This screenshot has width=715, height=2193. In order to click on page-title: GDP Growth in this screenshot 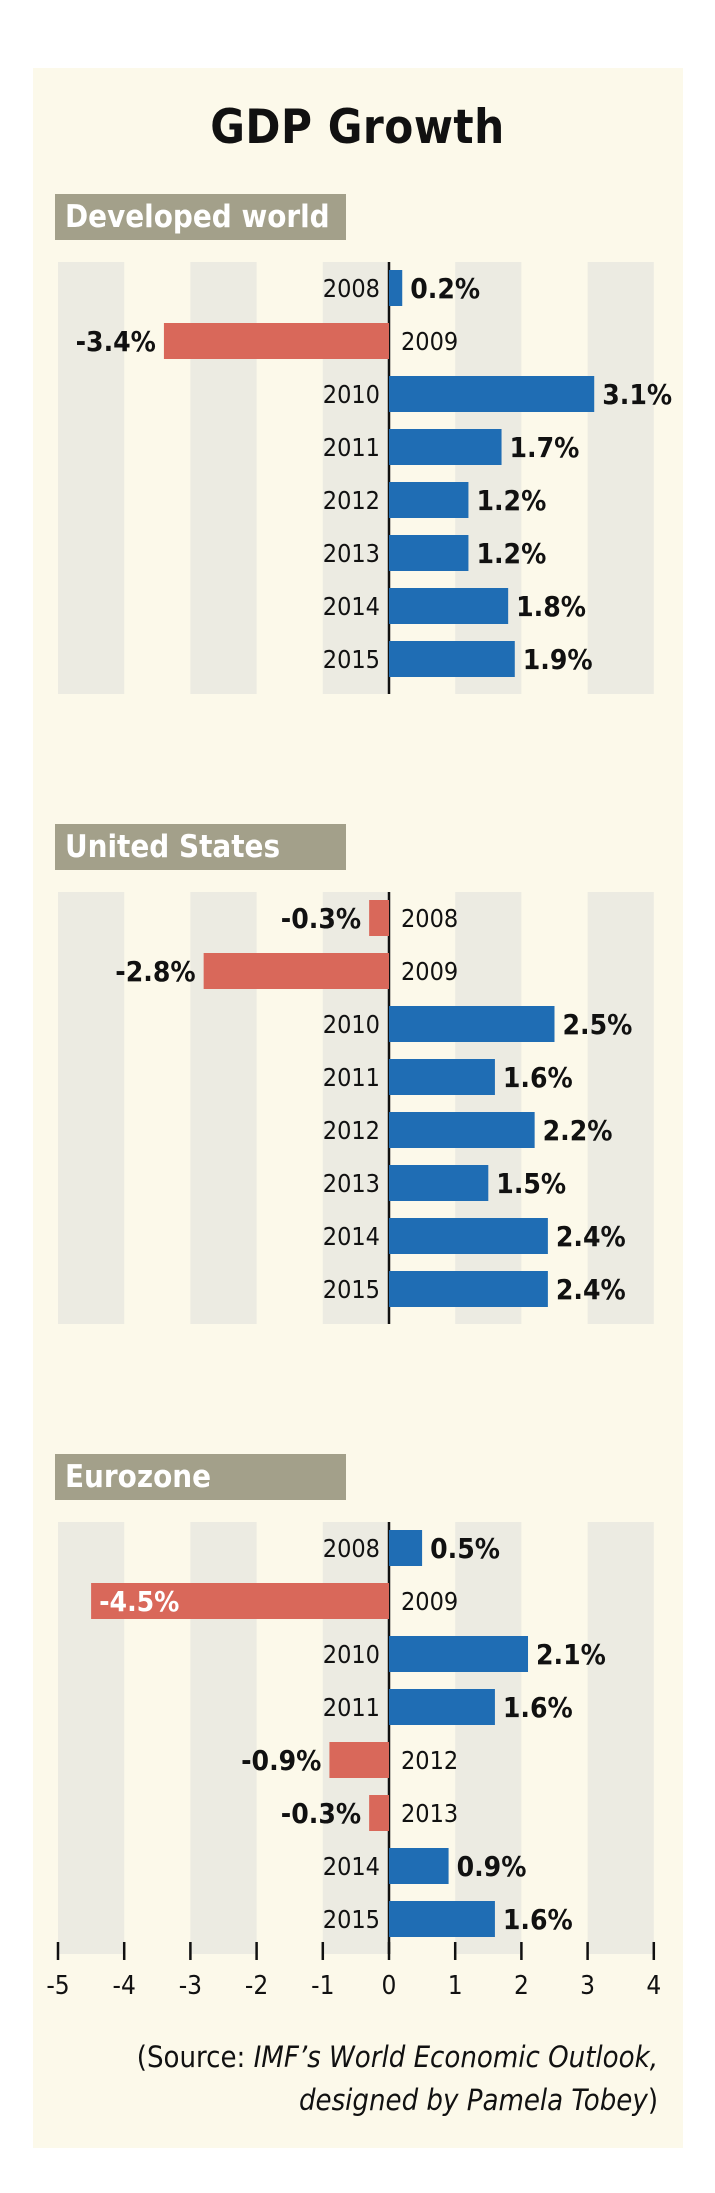, I will do `click(357, 127)`.